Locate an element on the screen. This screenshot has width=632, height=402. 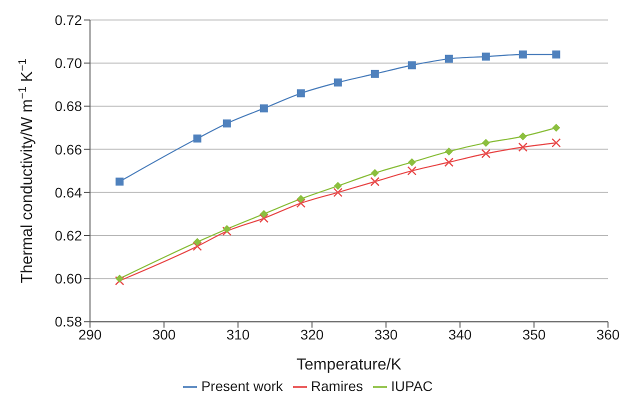
y-tick-label: 0.64 is located at coordinates (68, 192).